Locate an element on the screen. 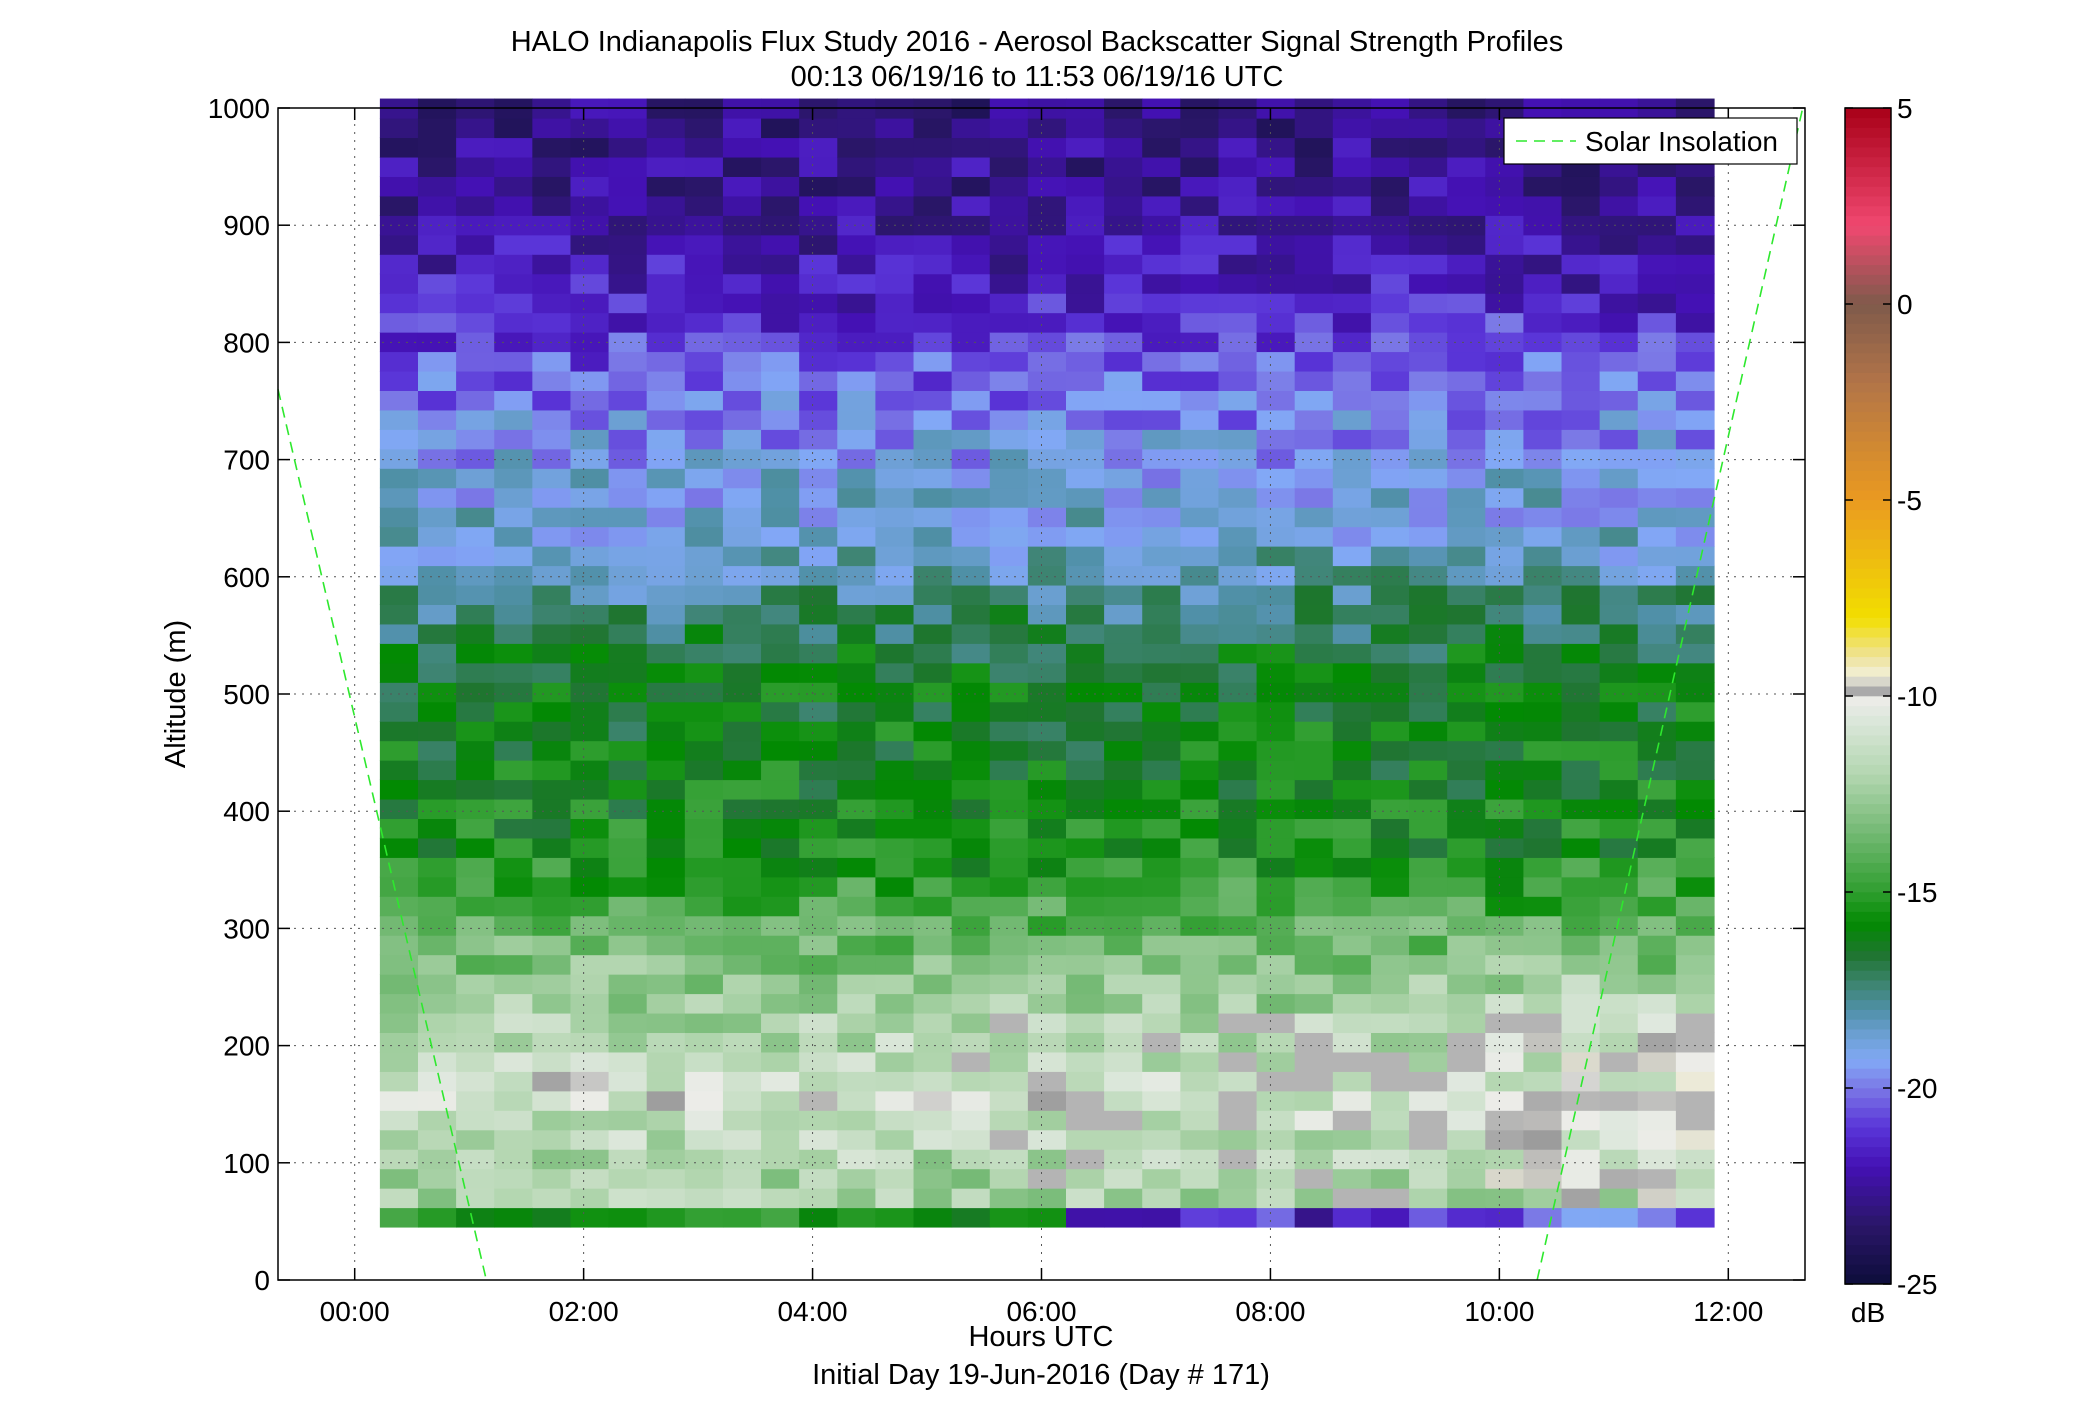 The image size is (2098, 1425). y-tick-label: 900 is located at coordinates (246, 225).